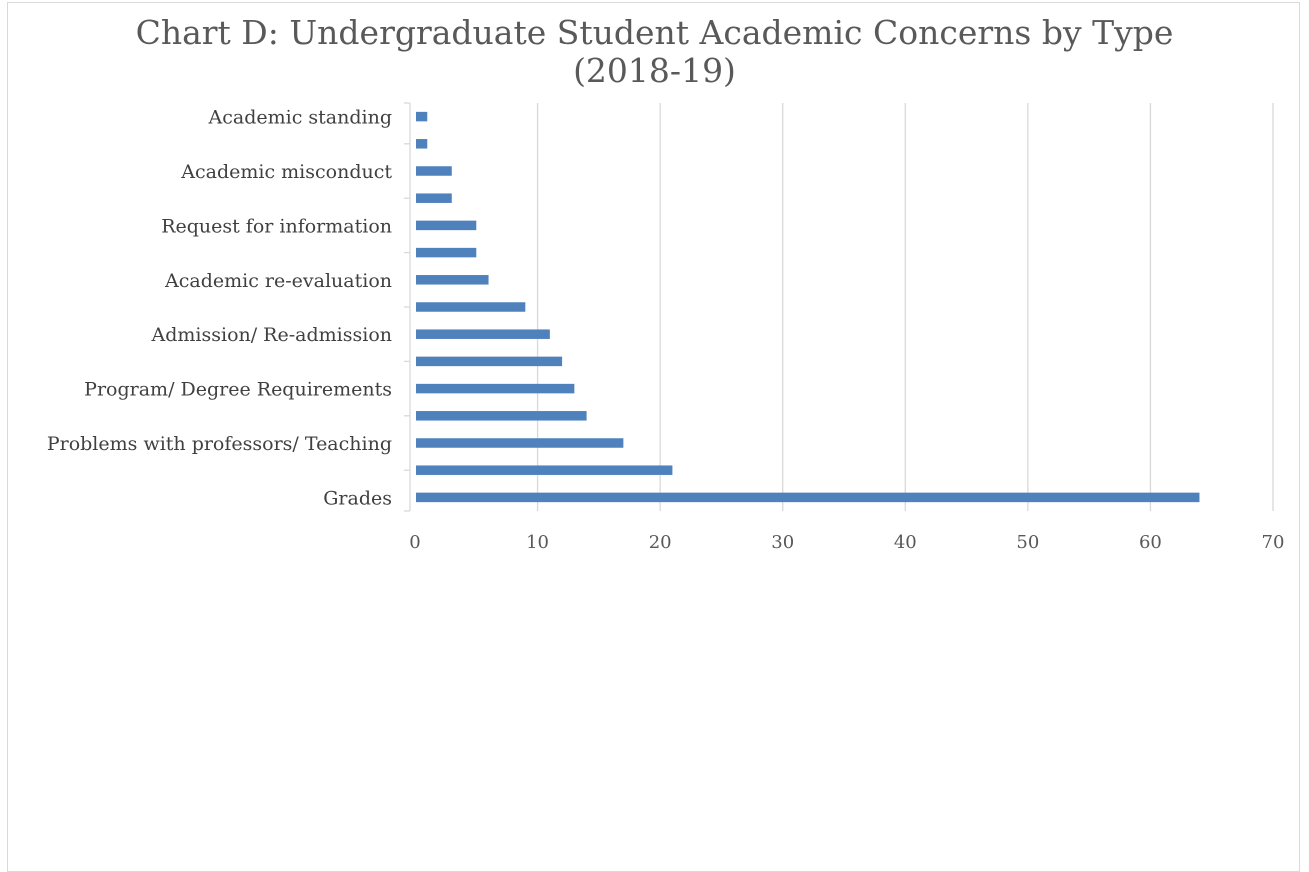 Image resolution: width=1309 pixels, height=872 pixels. I want to click on category-label: Problems with professors/ Teaching, so click(219, 444).